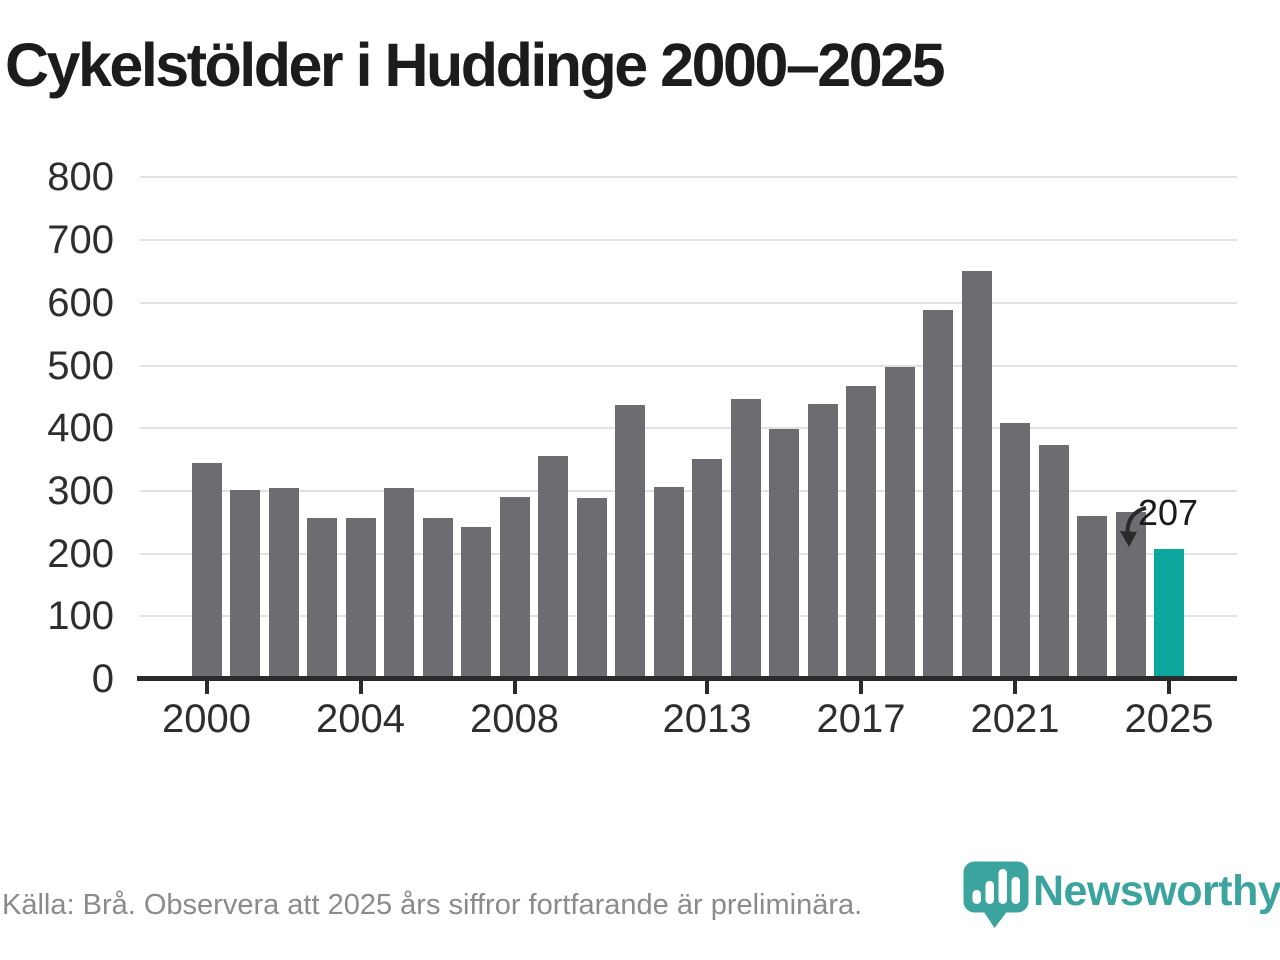 The height and width of the screenshot is (960, 1280). What do you see at coordinates (1169, 687) in the screenshot?
I see `x-axis-tick-2025` at bounding box center [1169, 687].